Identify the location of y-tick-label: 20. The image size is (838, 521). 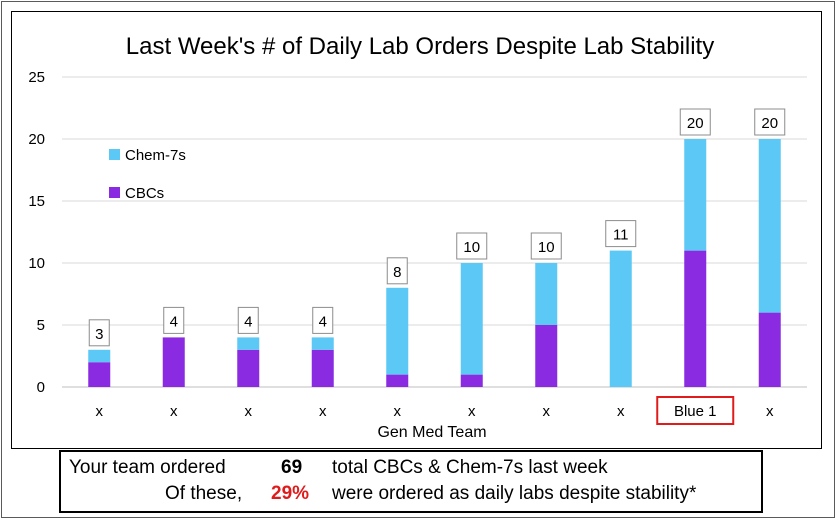
(36, 139).